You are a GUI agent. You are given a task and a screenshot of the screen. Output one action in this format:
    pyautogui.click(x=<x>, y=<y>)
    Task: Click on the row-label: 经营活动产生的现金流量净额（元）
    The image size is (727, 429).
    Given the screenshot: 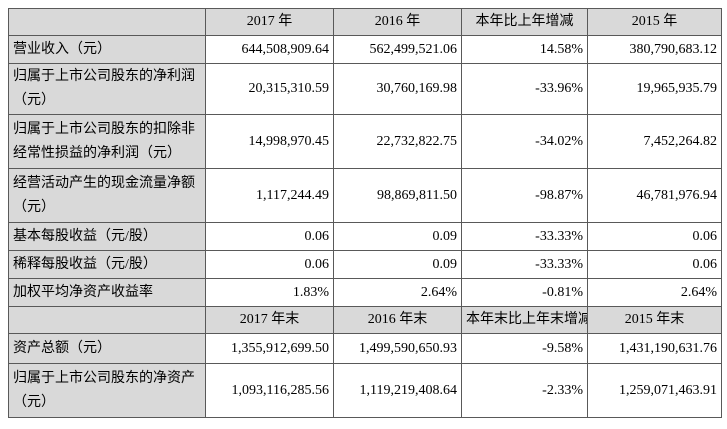 What is the action you would take?
    pyautogui.click(x=107, y=195)
    